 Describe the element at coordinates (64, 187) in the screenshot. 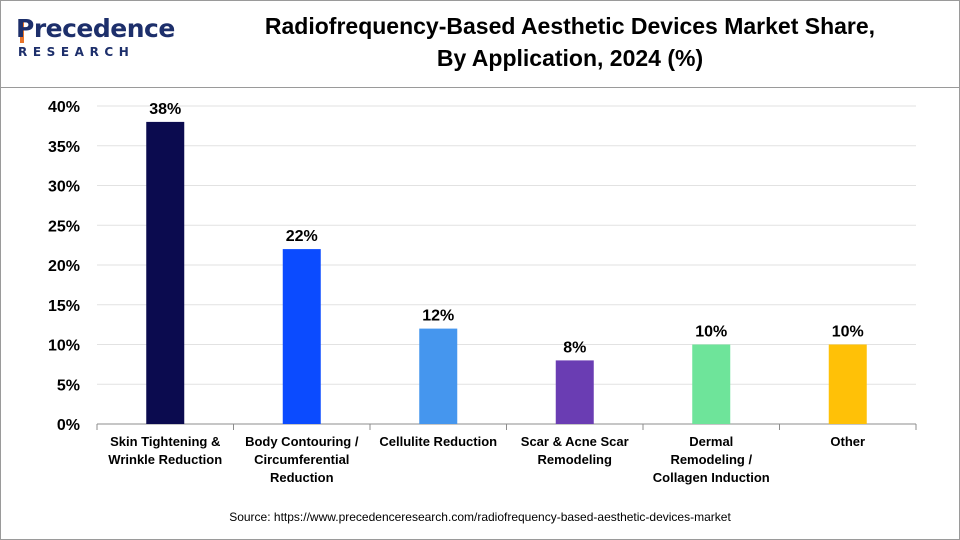

I see `y-tick-label: 30%` at that location.